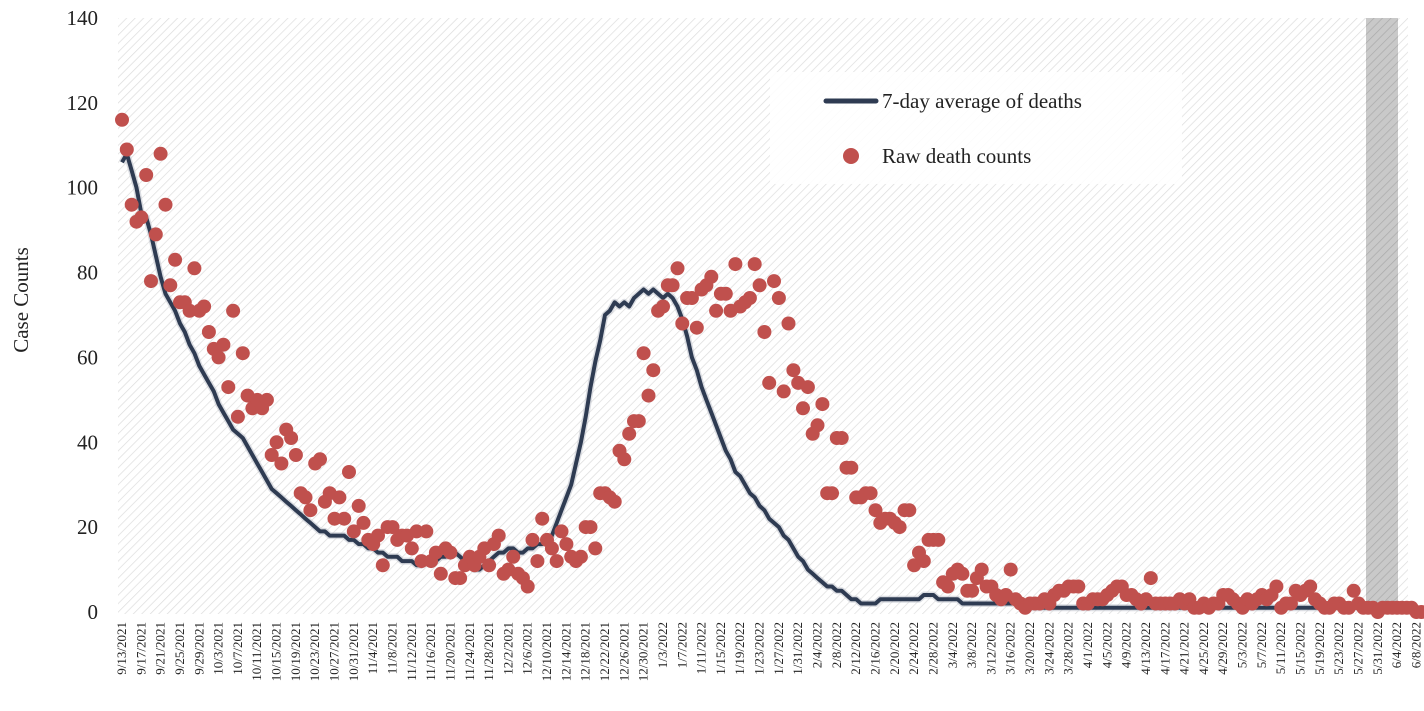 The image size is (1424, 711). I want to click on x-tick-label: 4/1/2022, so click(1087, 645).